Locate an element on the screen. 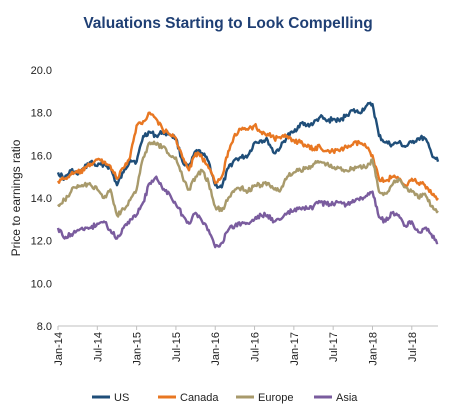 This screenshot has height=417, width=452. legend-label-asia: Asia is located at coordinates (347, 398).